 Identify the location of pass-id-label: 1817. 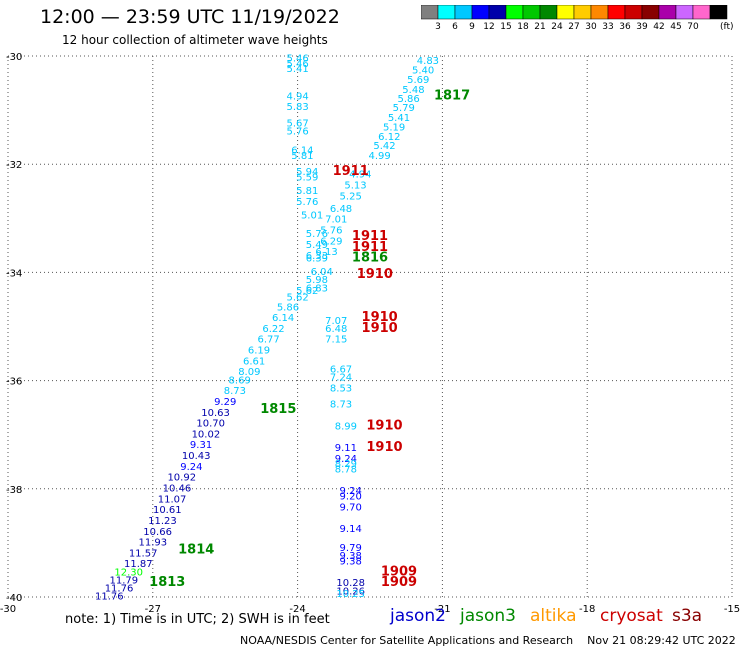
(452, 95).